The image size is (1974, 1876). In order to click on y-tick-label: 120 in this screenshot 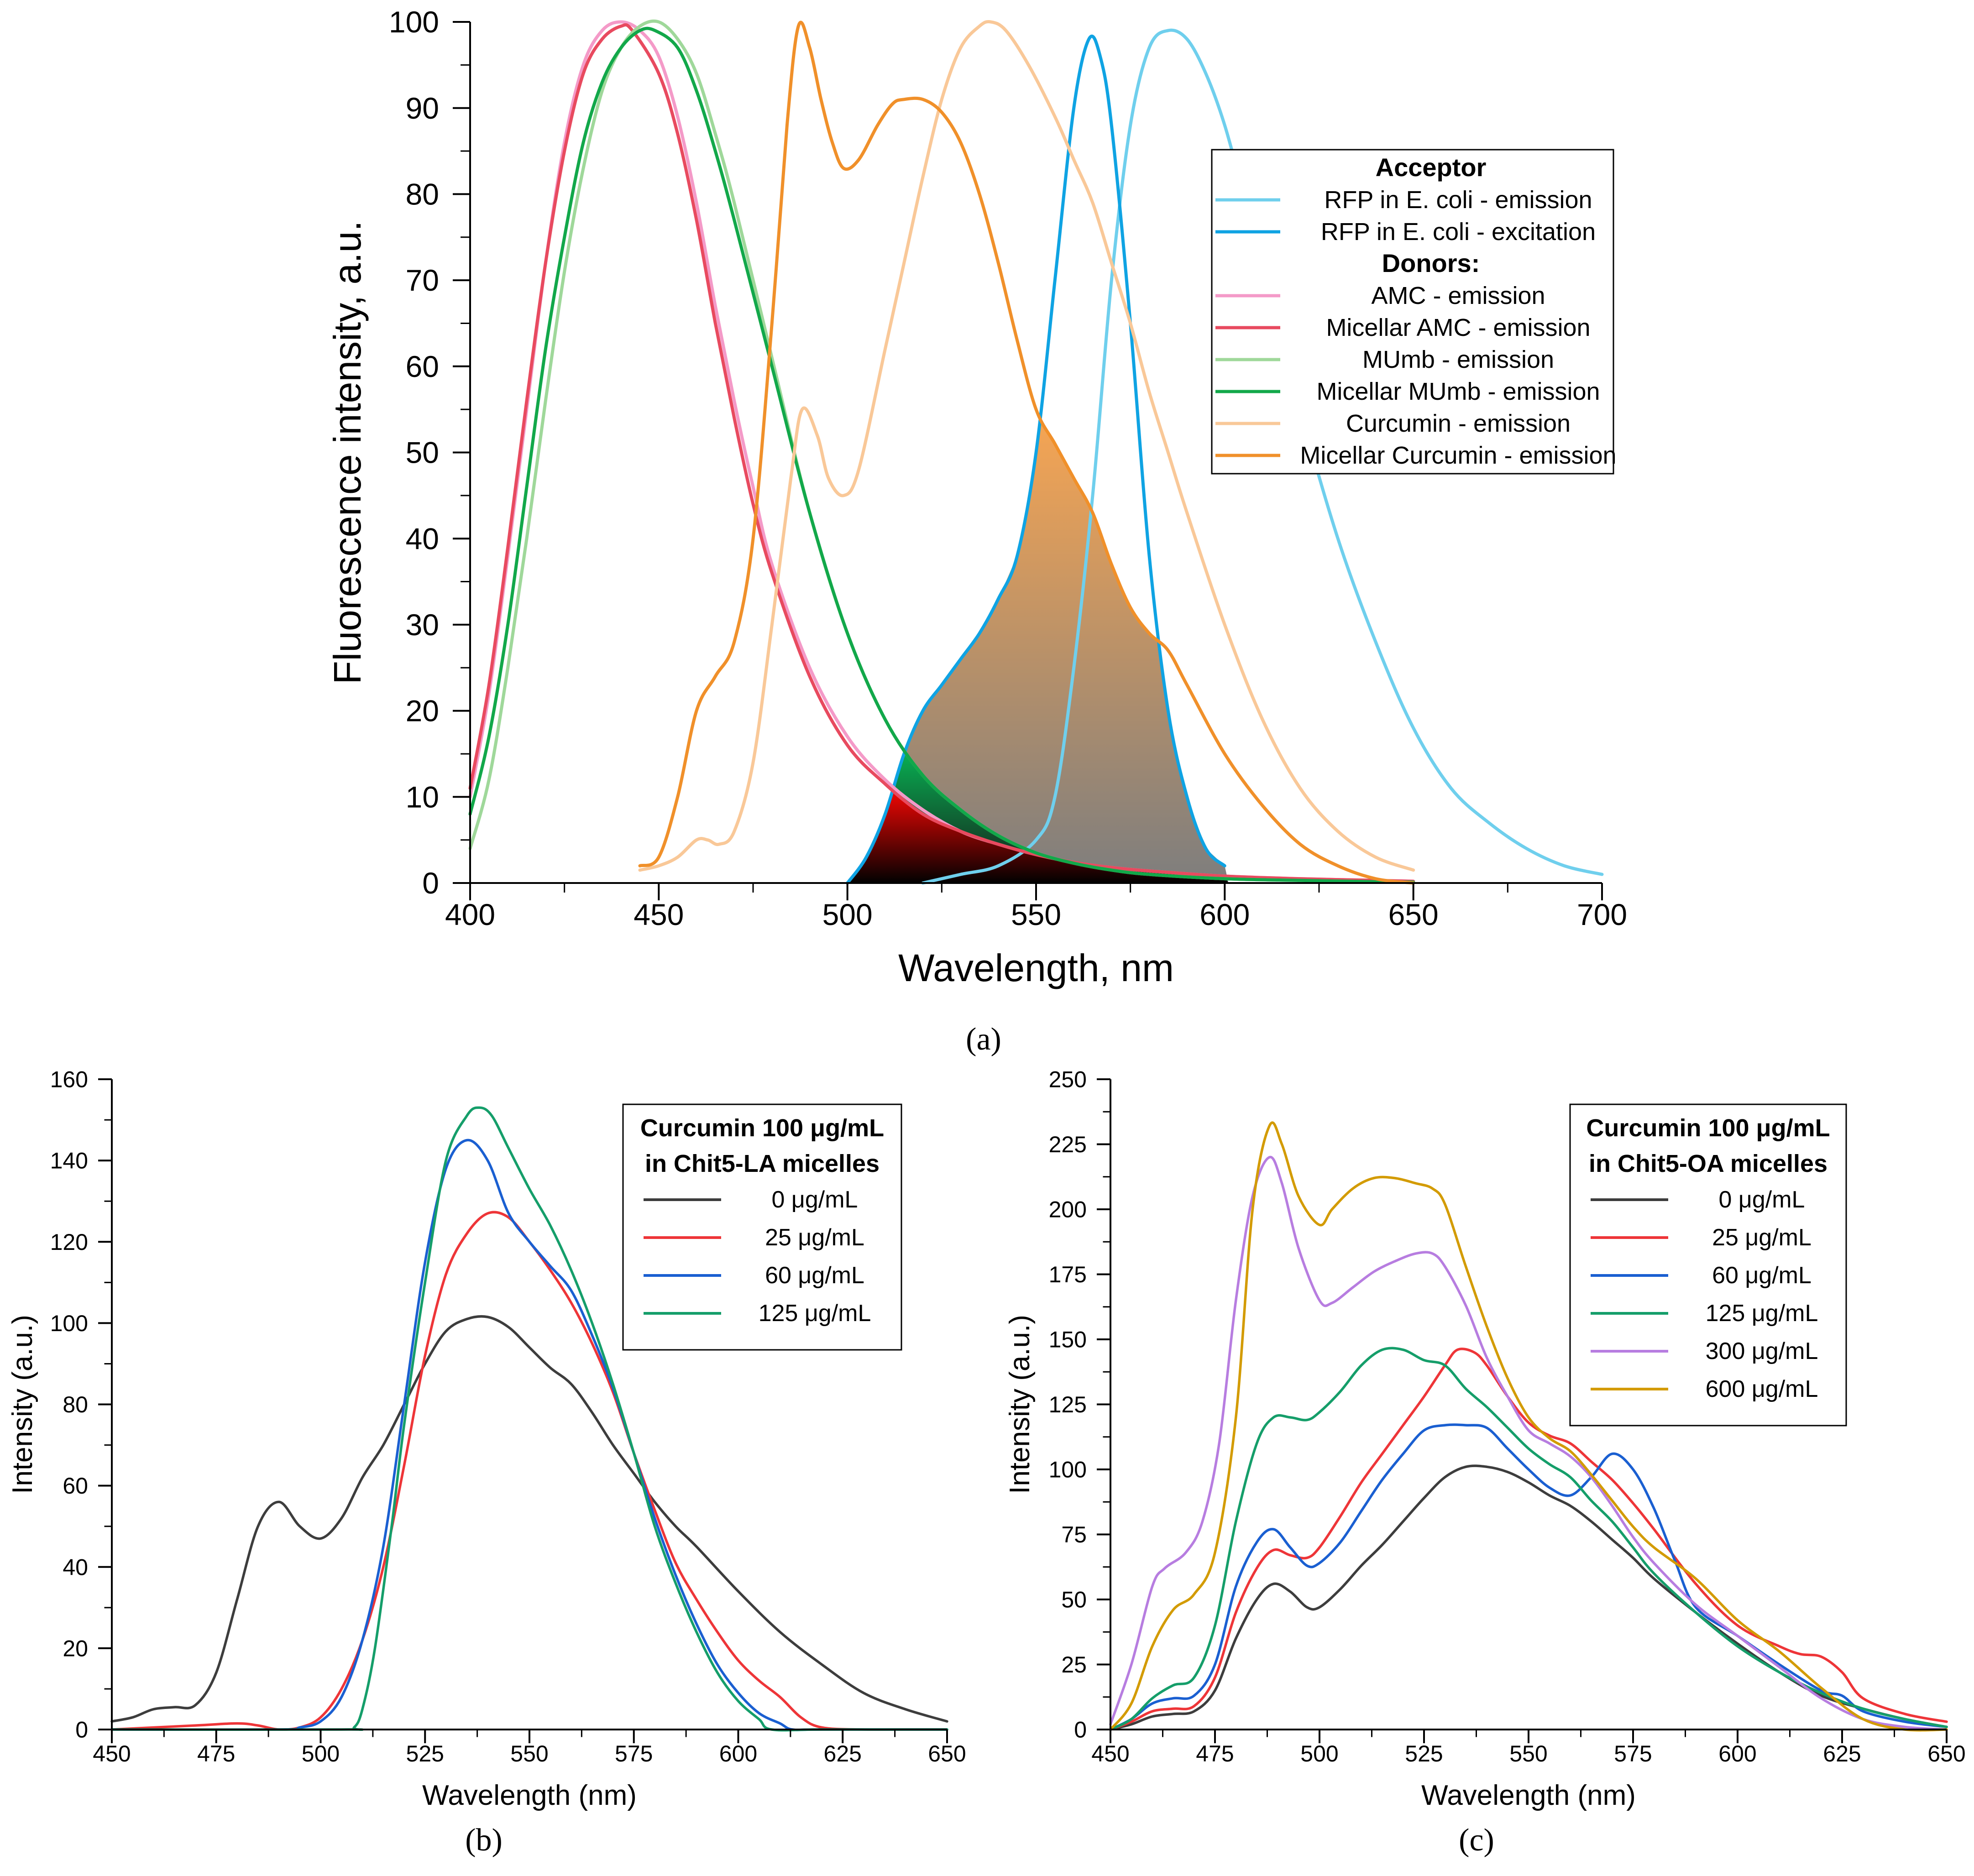, I will do `click(69, 1242)`.